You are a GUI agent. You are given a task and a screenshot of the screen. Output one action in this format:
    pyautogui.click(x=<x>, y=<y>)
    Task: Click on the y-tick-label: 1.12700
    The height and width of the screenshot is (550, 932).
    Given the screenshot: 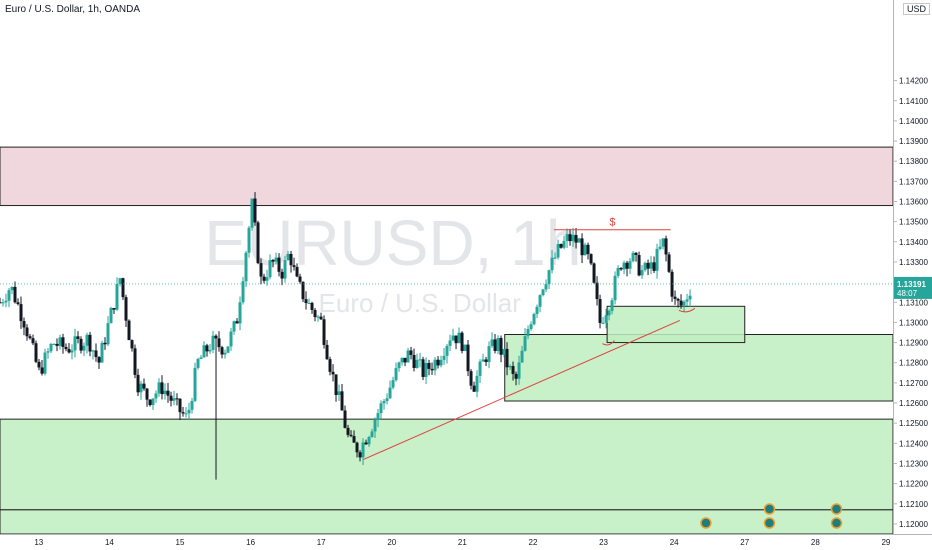 What is the action you would take?
    pyautogui.click(x=913, y=383)
    